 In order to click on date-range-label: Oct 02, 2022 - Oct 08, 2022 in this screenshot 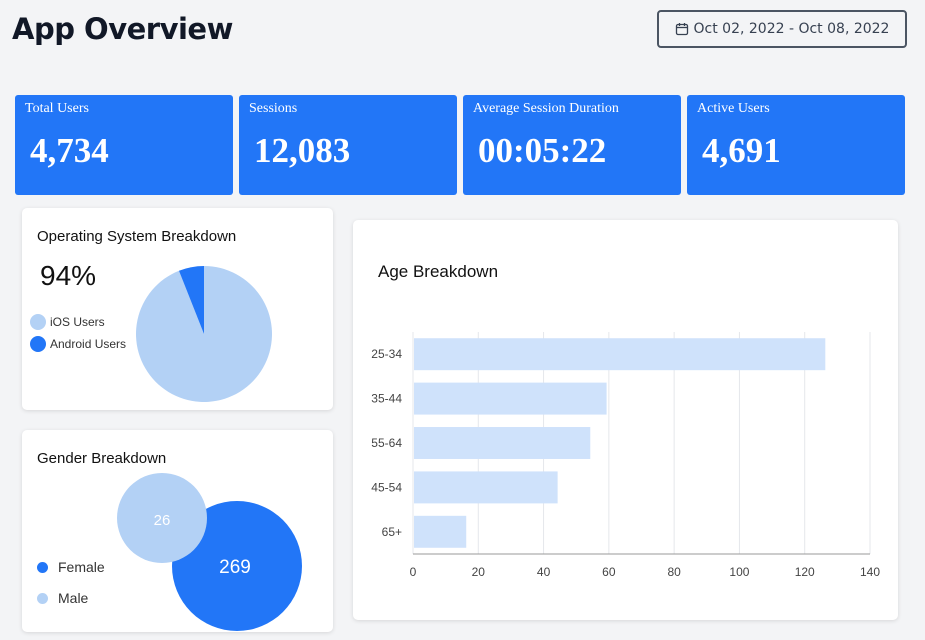, I will do `click(791, 29)`.